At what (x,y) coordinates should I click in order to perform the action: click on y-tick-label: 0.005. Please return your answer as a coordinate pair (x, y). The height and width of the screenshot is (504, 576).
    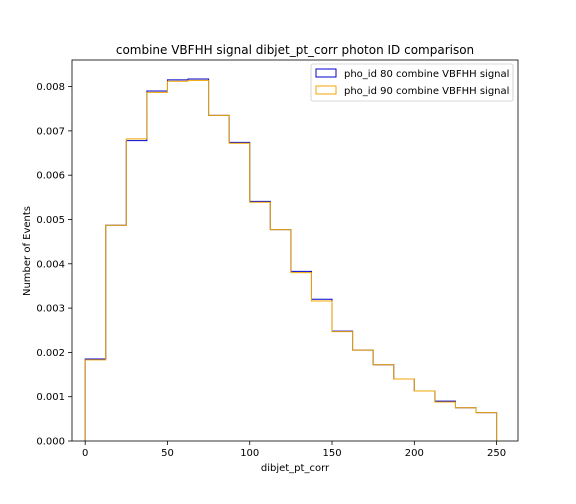
    Looking at the image, I should click on (50, 220).